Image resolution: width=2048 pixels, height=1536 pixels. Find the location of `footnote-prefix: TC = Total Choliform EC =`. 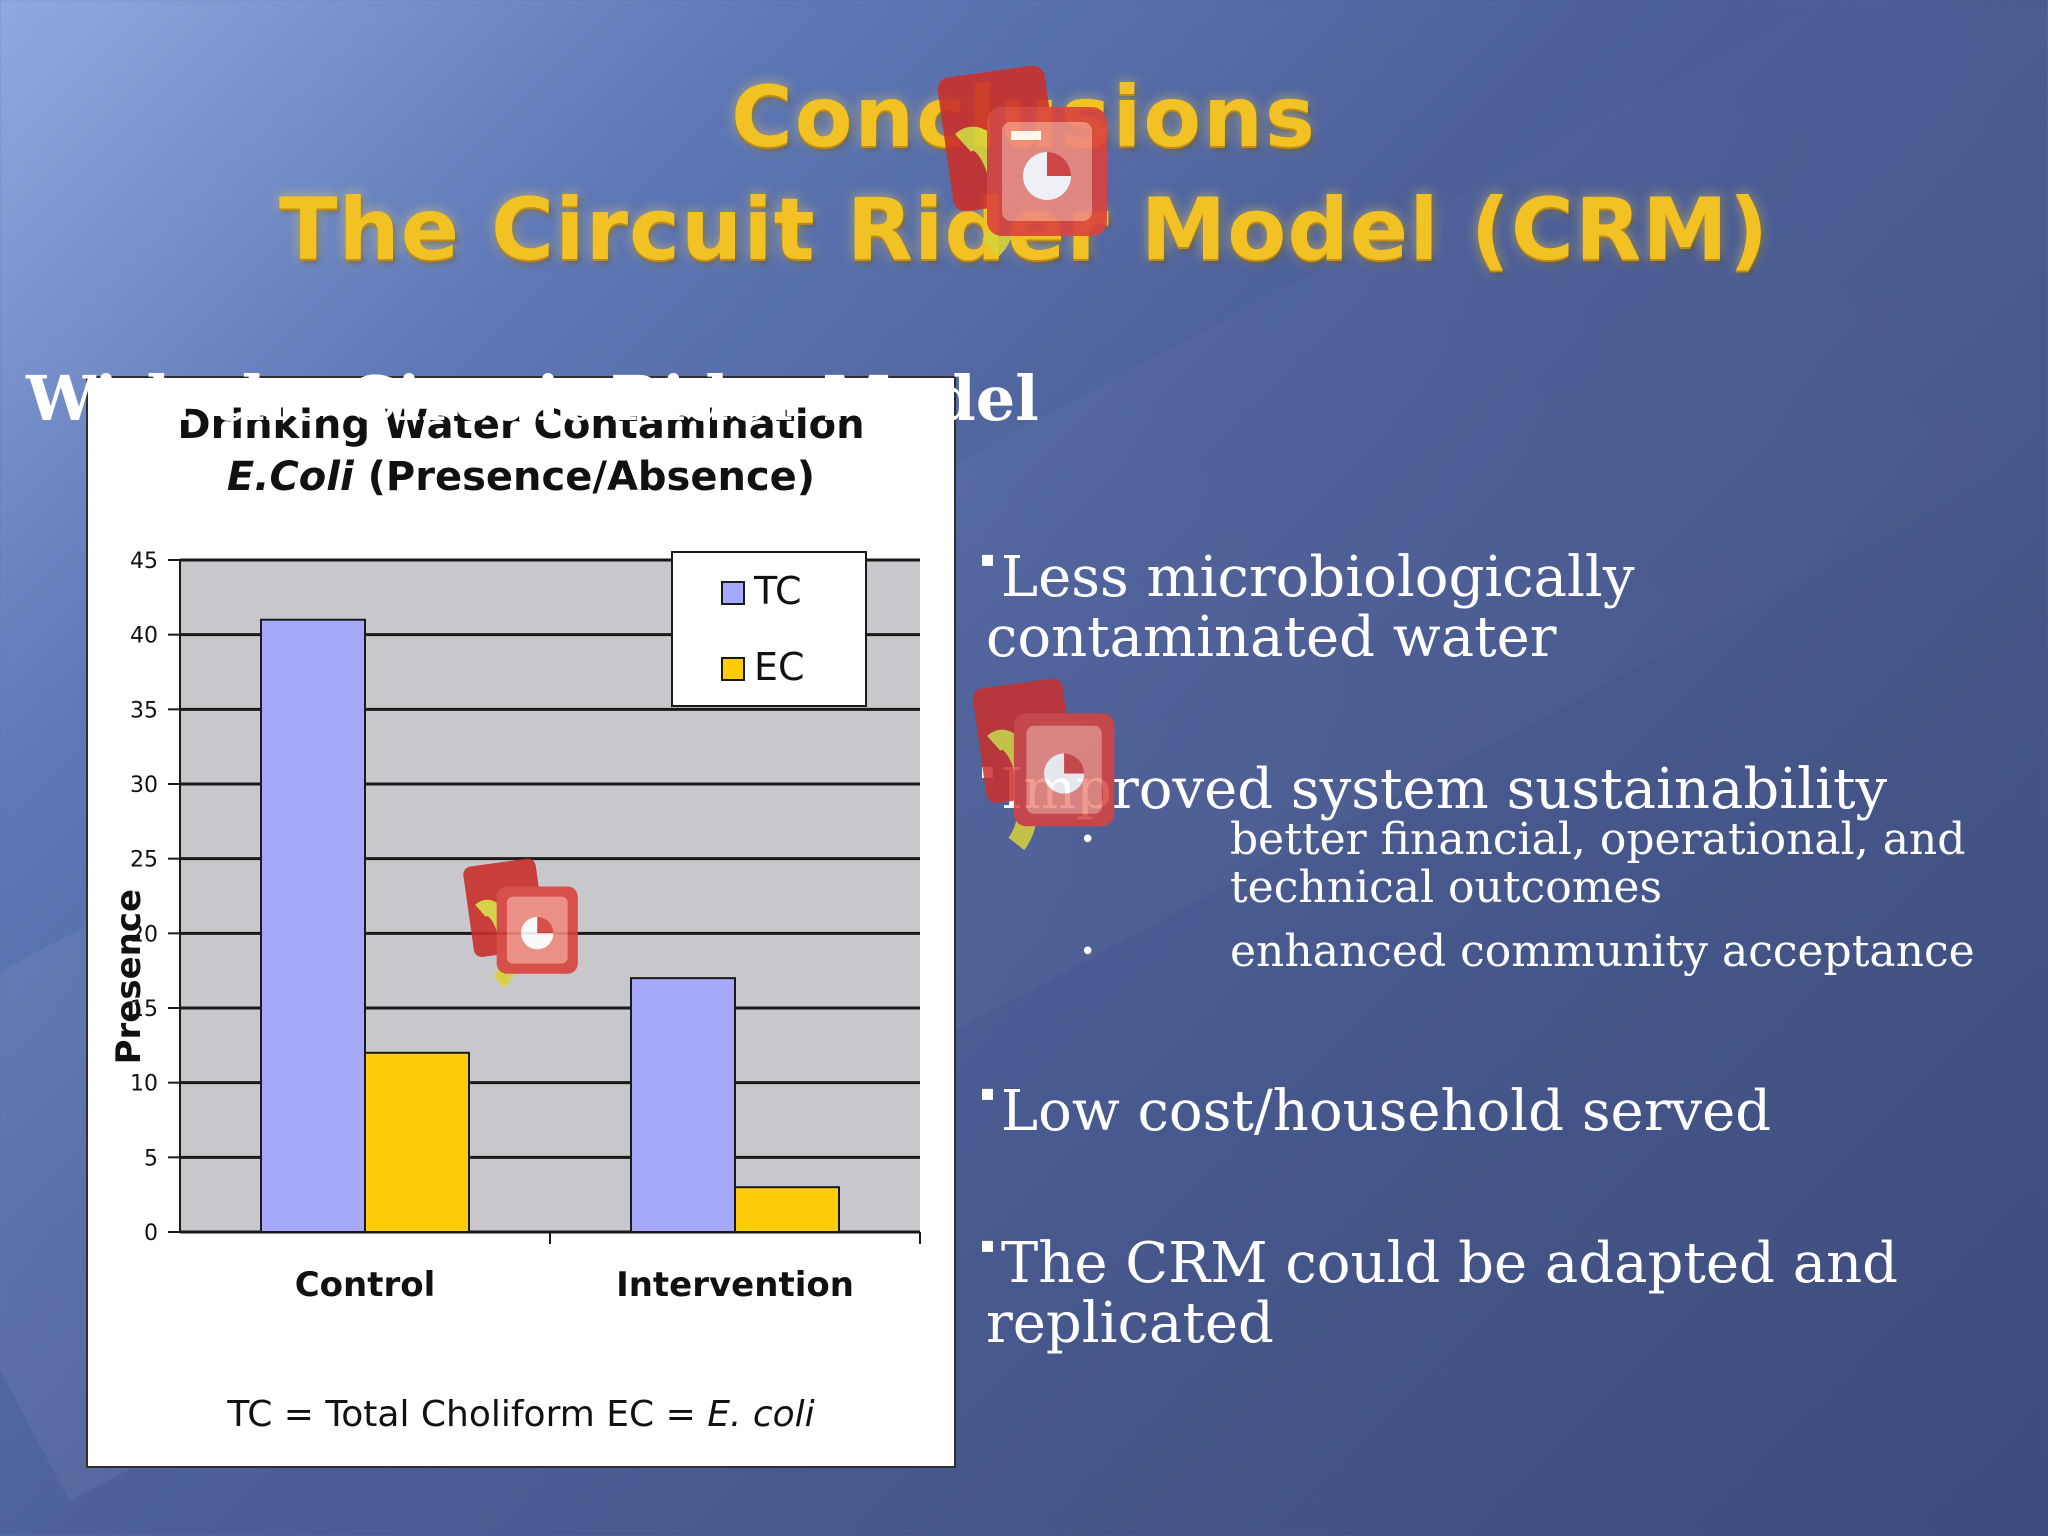

footnote-prefix: TC = Total Choliform EC = is located at coordinates (467, 1414).